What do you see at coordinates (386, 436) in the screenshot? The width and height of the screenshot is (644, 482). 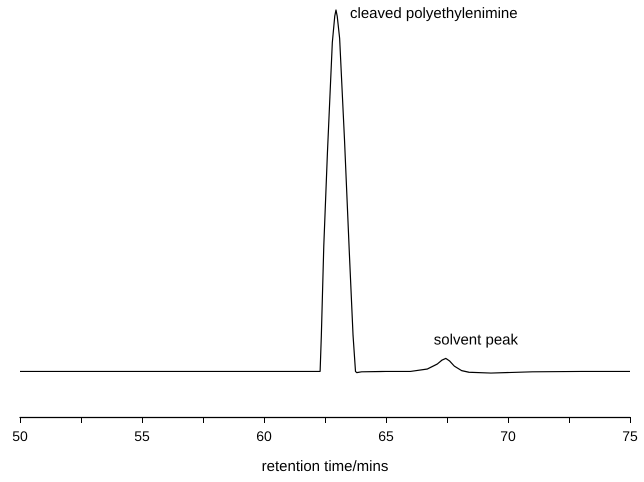 I see `x-tick-label: 65` at bounding box center [386, 436].